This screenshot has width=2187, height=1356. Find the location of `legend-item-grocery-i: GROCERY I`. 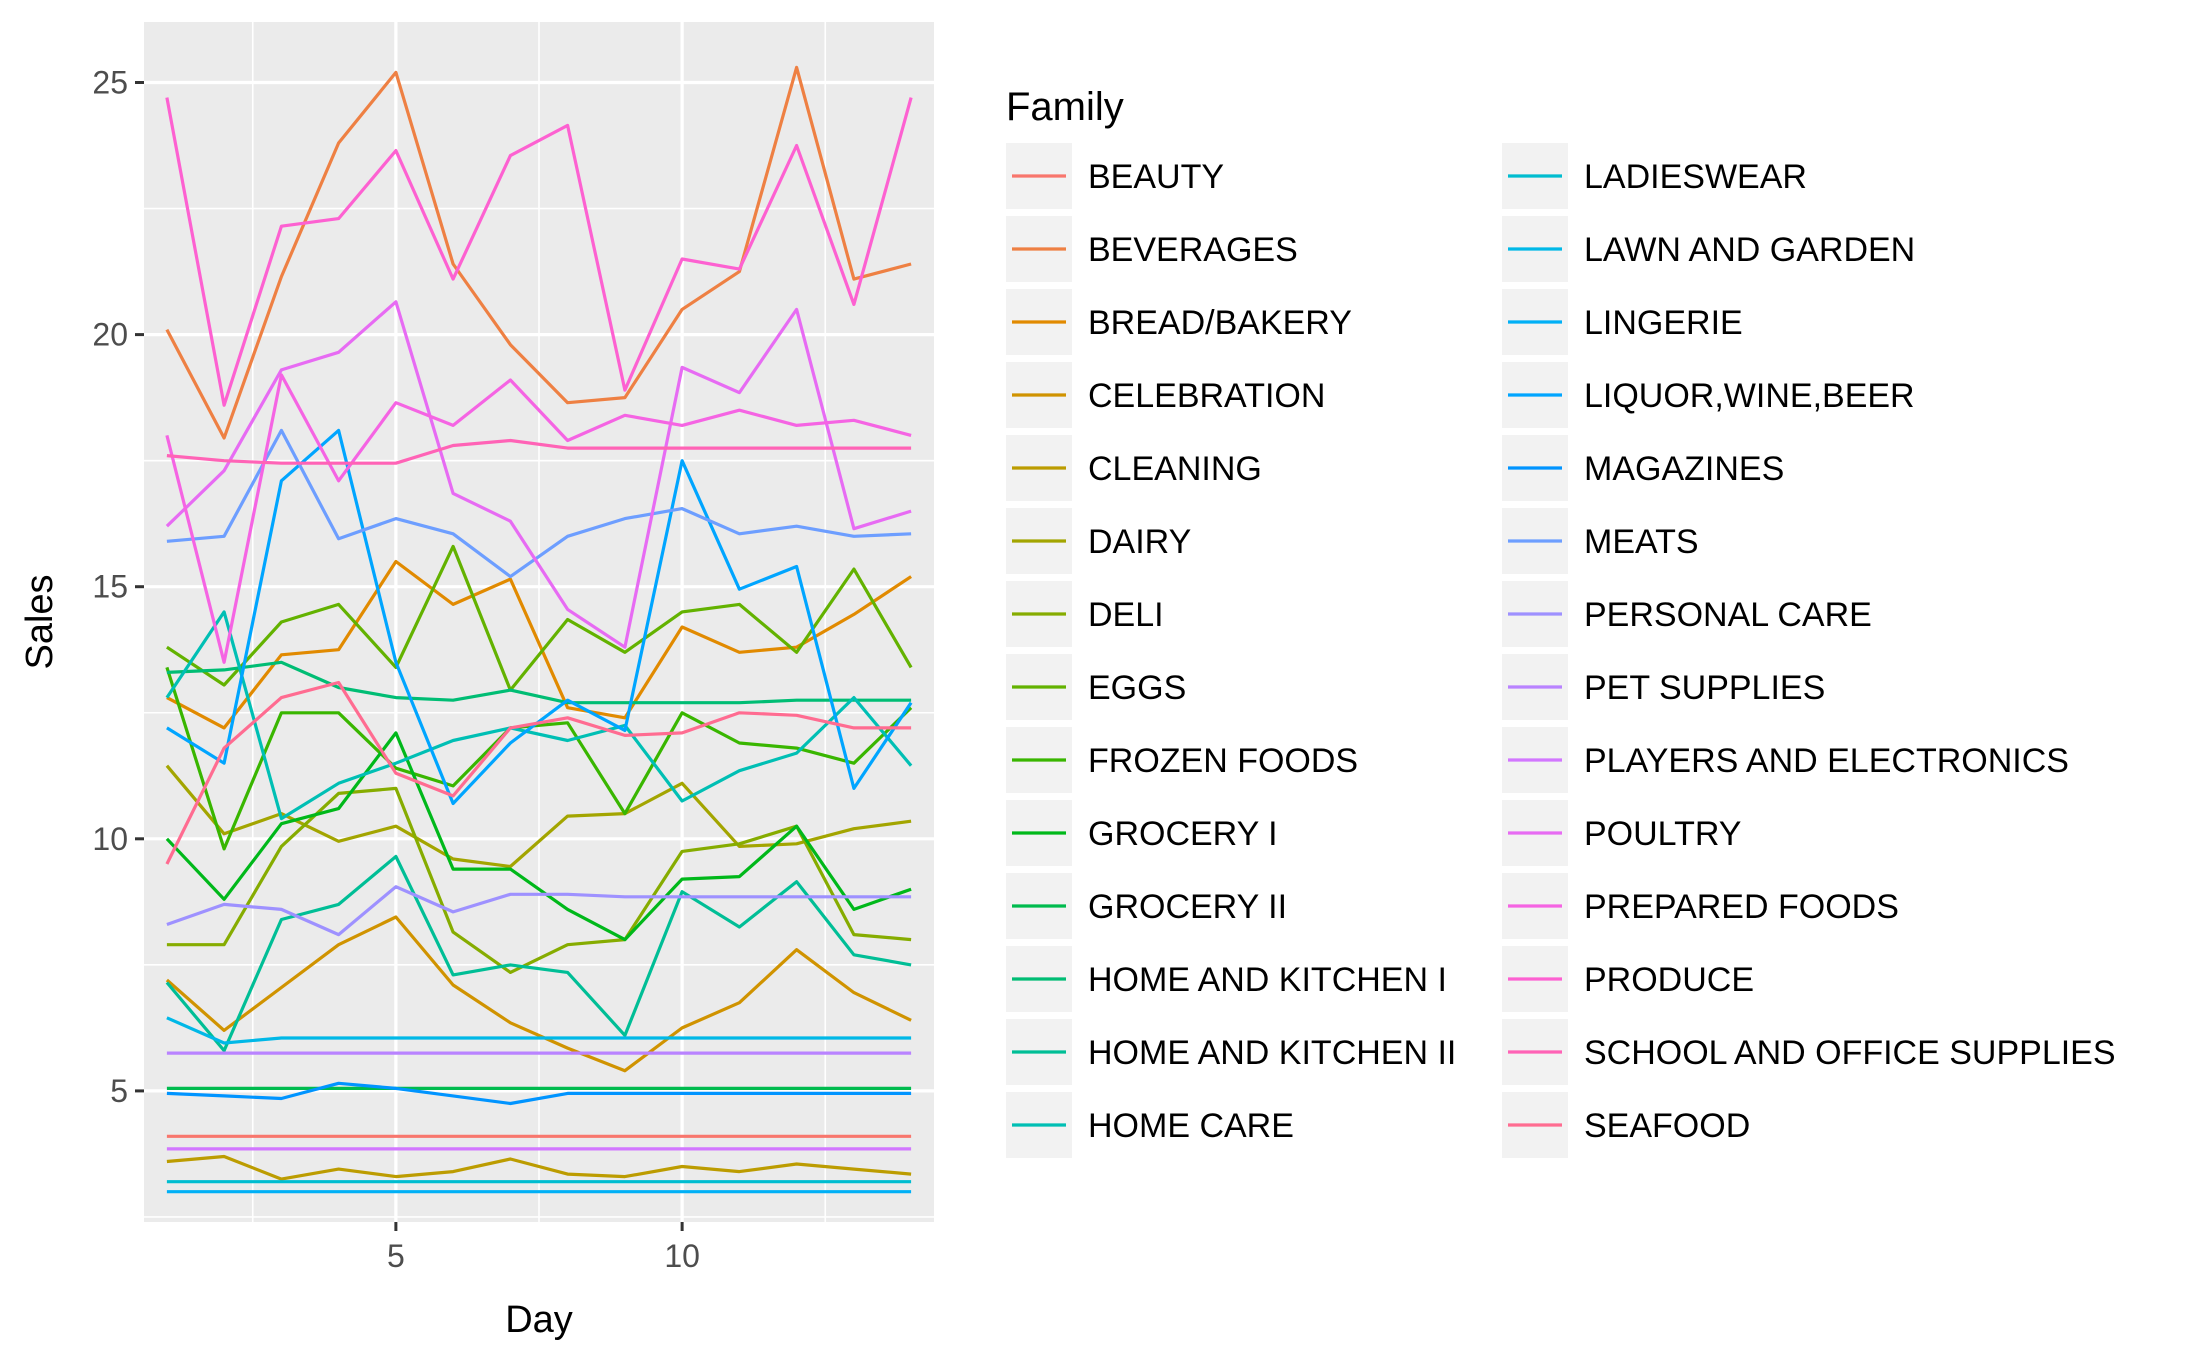

legend-item-grocery-i: GROCERY I is located at coordinates (1142, 833).